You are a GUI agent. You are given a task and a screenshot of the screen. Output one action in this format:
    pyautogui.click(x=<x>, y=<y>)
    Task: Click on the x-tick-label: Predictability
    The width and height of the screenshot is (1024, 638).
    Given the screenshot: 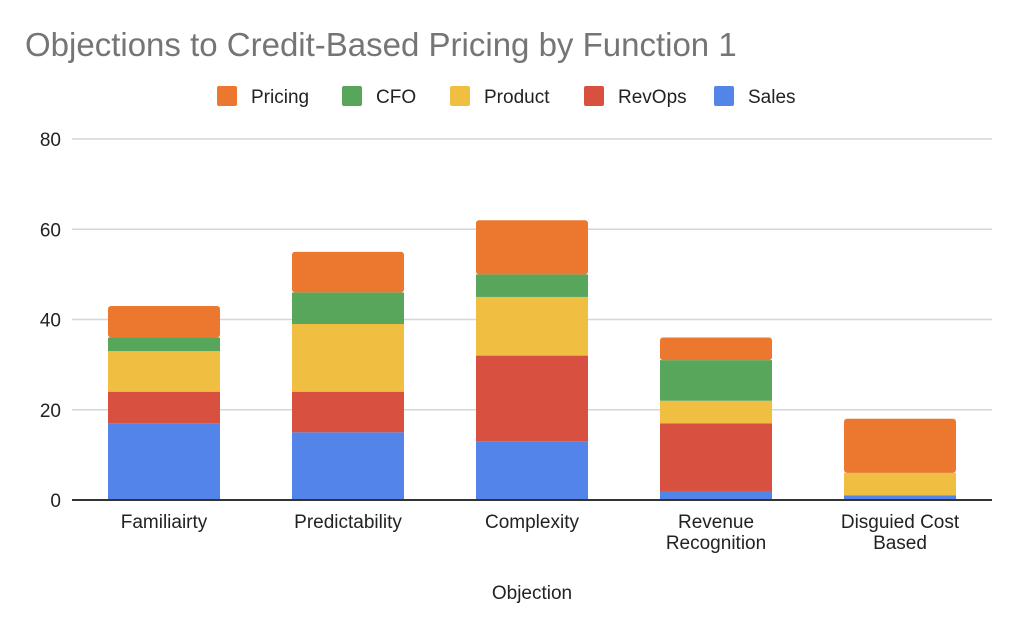 What is the action you would take?
    pyautogui.click(x=348, y=522)
    